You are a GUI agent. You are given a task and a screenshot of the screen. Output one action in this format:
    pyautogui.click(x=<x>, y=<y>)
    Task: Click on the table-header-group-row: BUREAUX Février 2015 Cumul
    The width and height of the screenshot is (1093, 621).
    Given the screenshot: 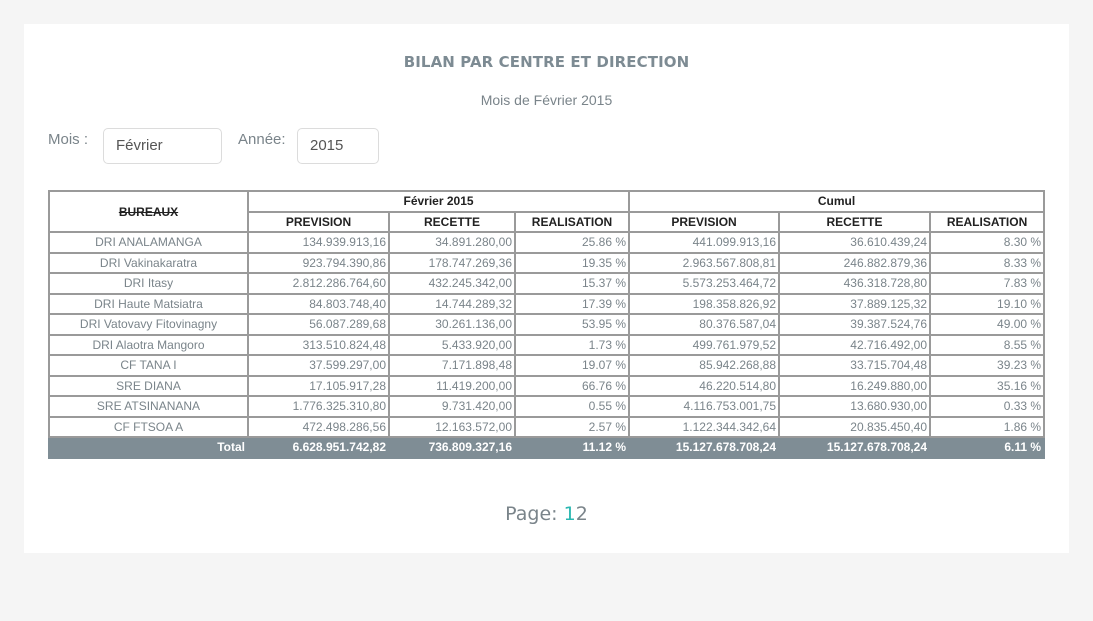 What is the action you would take?
    pyautogui.click(x=547, y=211)
    